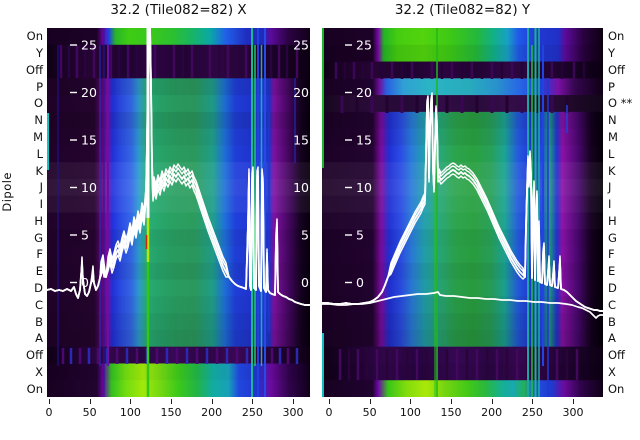 The image size is (640, 440). Describe the element at coordinates (130, 412) in the screenshot. I see `x-axis-tick-label: 100` at that location.